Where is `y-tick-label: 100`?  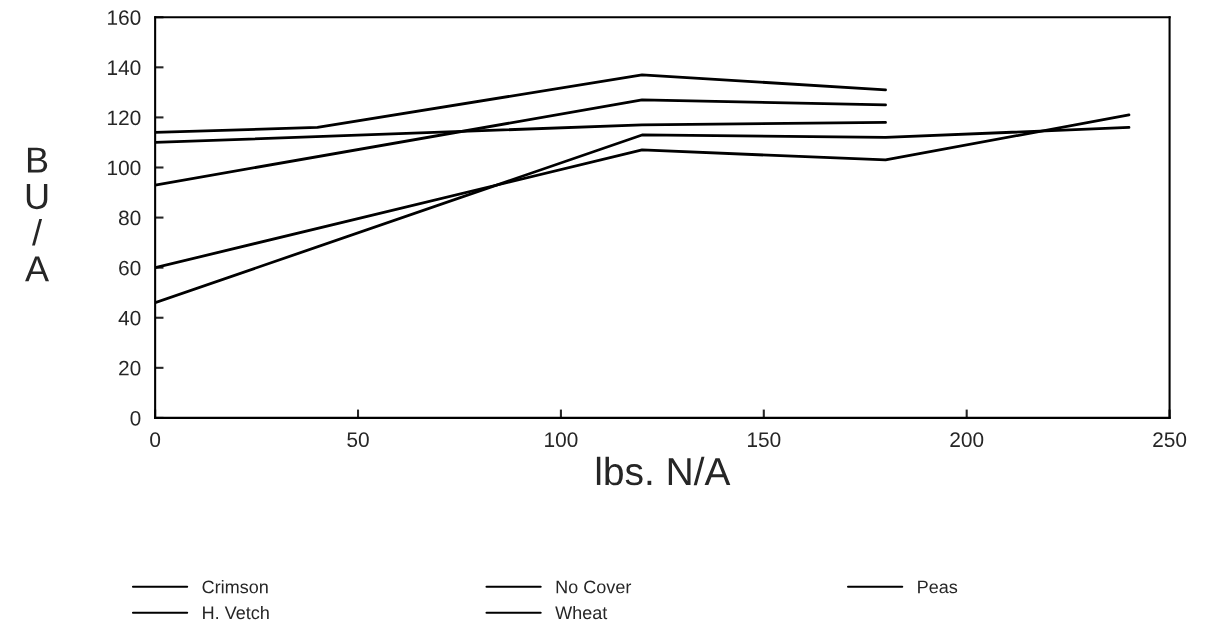 y-tick-label: 100 is located at coordinates (124, 168).